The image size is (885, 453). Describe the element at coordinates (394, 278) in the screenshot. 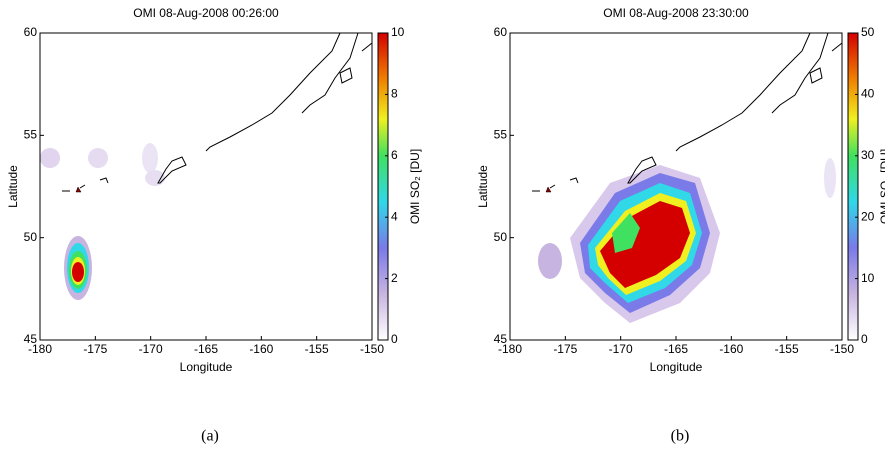

I see `colorbar-tick-label: 2` at that location.